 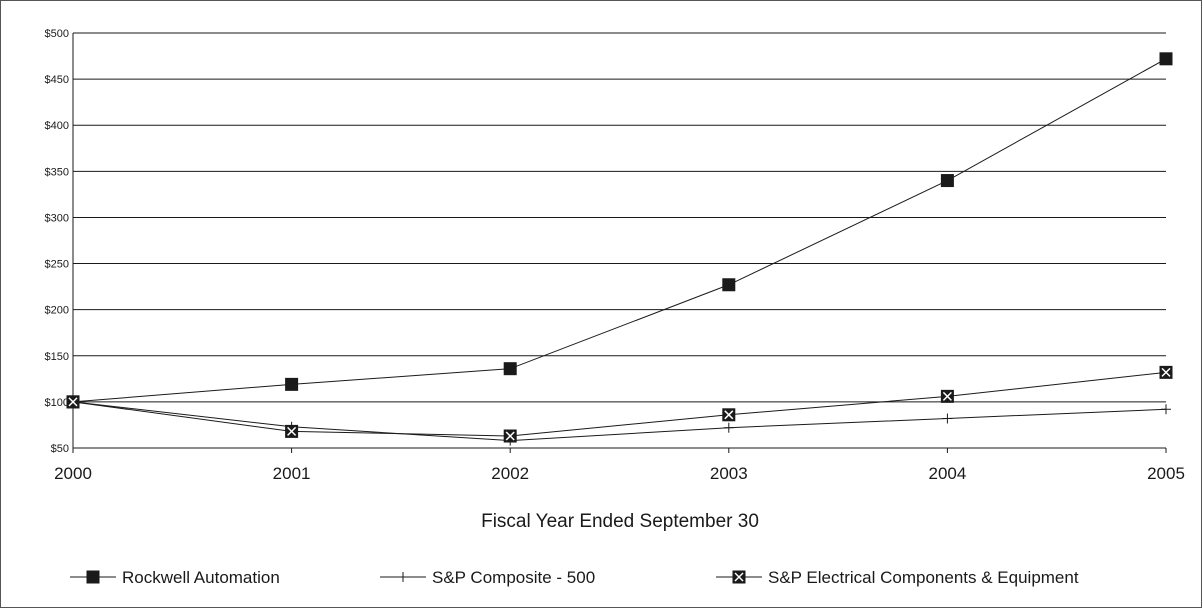 What do you see at coordinates (57, 126) in the screenshot?
I see `y-tick-label: $400` at bounding box center [57, 126].